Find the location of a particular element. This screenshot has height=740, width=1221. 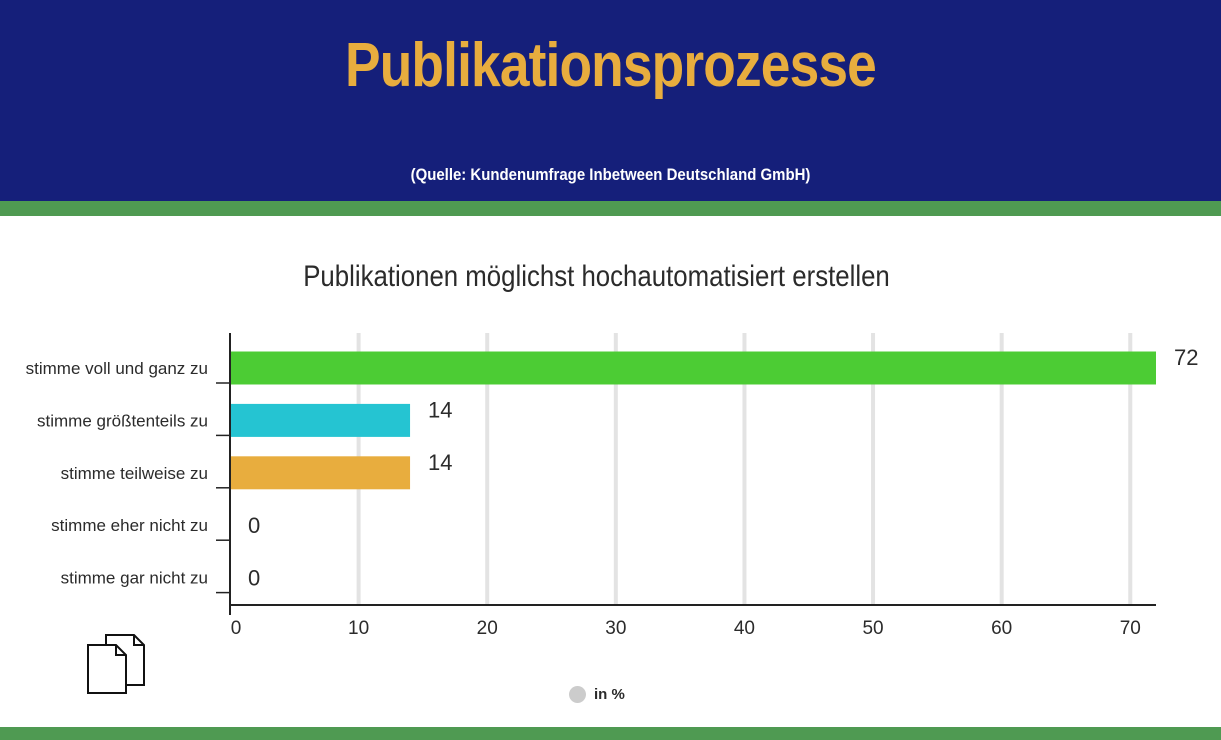

x-tick-label: 30 is located at coordinates (615, 628).